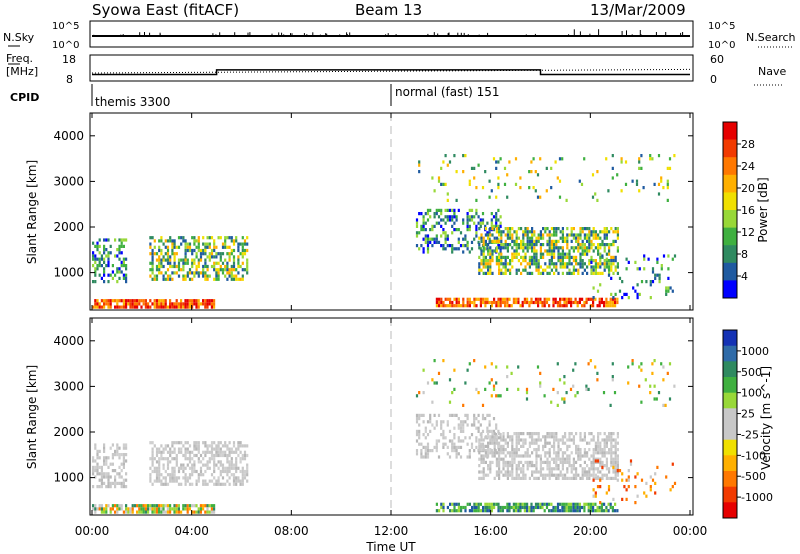 The image size is (800, 554). What do you see at coordinates (68, 181) in the screenshot?
I see `y-tick-label: 3000` at bounding box center [68, 181].